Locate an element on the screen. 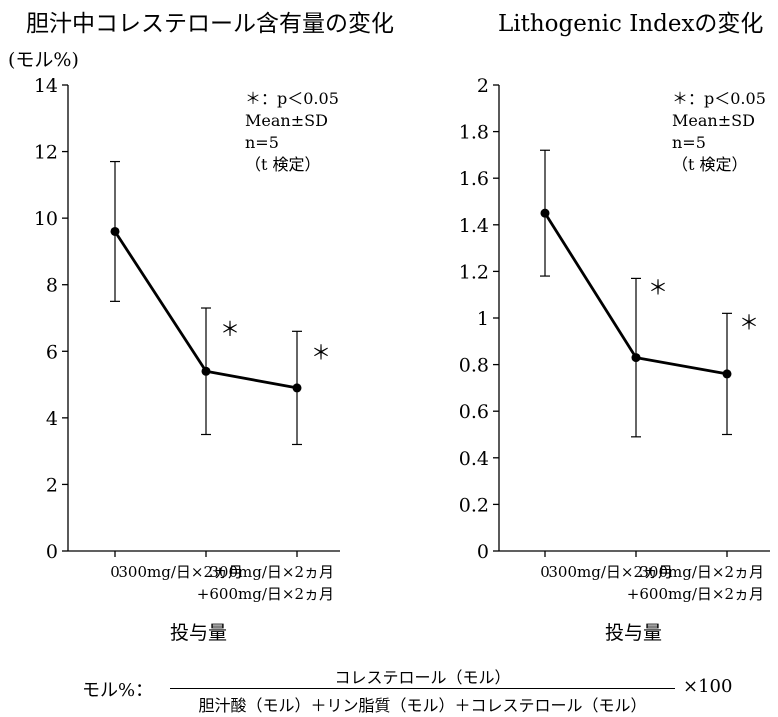 Image resolution: width=778 pixels, height=717 pixels. chart1-title: 胆汁中コレステロール含有量の変化 is located at coordinates (210, 24).